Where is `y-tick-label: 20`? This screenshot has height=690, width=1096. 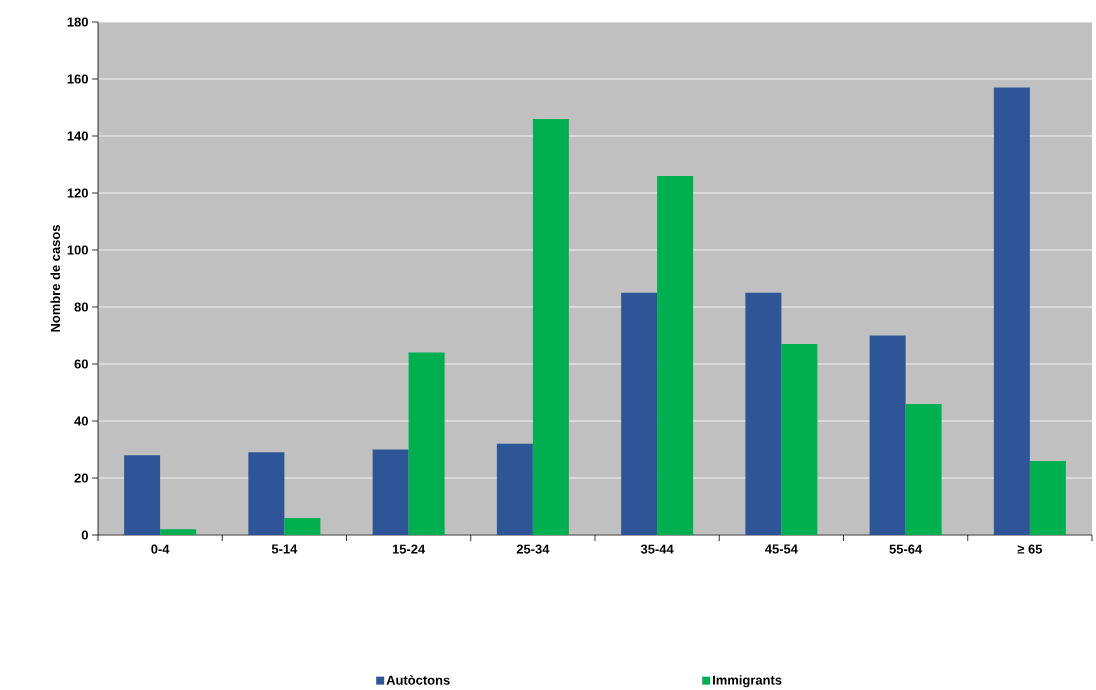
y-tick-label: 20 is located at coordinates (81, 478).